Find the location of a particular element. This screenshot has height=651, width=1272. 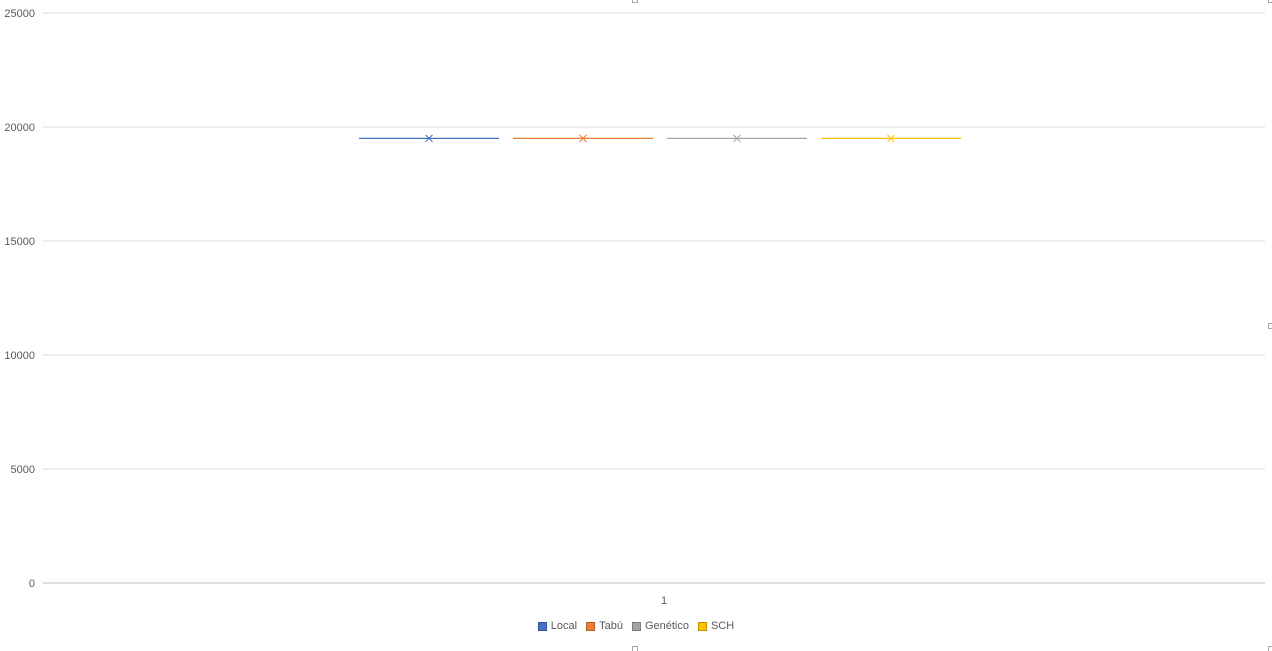

y-tick-label: 0 is located at coordinates (32, 584).